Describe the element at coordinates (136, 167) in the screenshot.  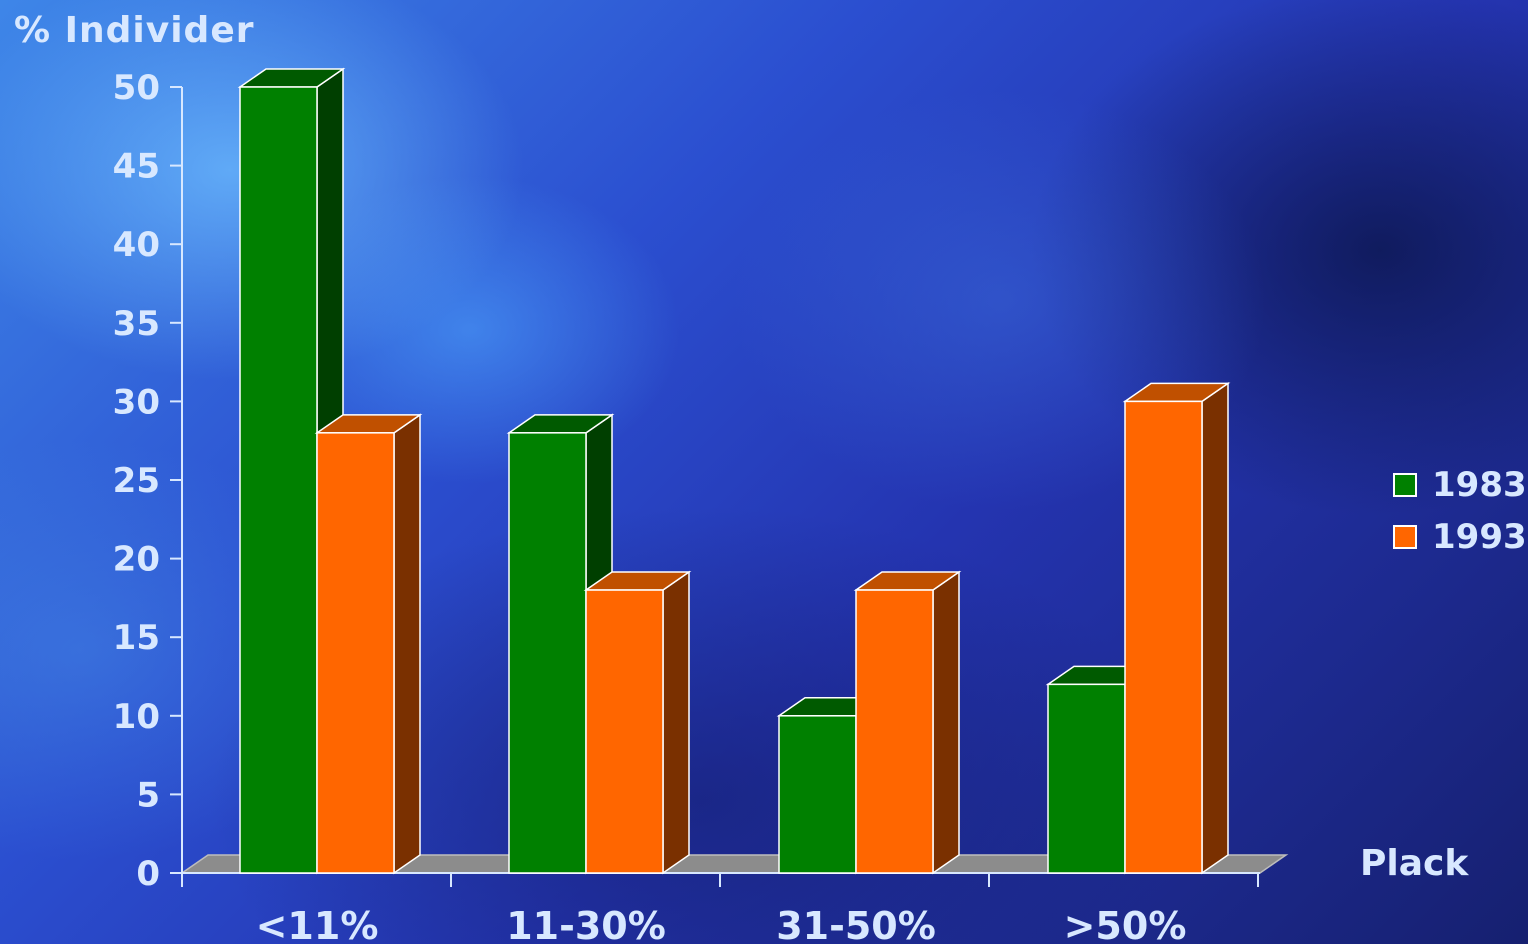
I see `y-tick-label: 45` at that location.